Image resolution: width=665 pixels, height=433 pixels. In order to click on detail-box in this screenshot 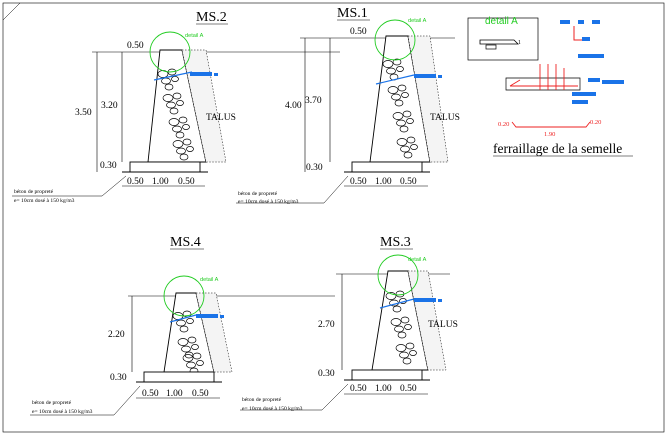, I will do `click(503, 39)`.